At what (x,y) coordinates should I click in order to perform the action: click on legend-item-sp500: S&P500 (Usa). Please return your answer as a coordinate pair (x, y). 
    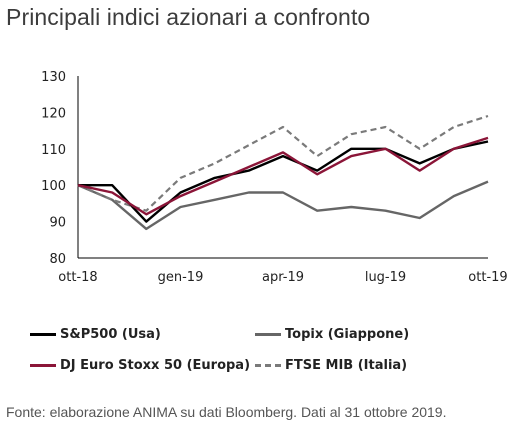
    Looking at the image, I should click on (95, 334).